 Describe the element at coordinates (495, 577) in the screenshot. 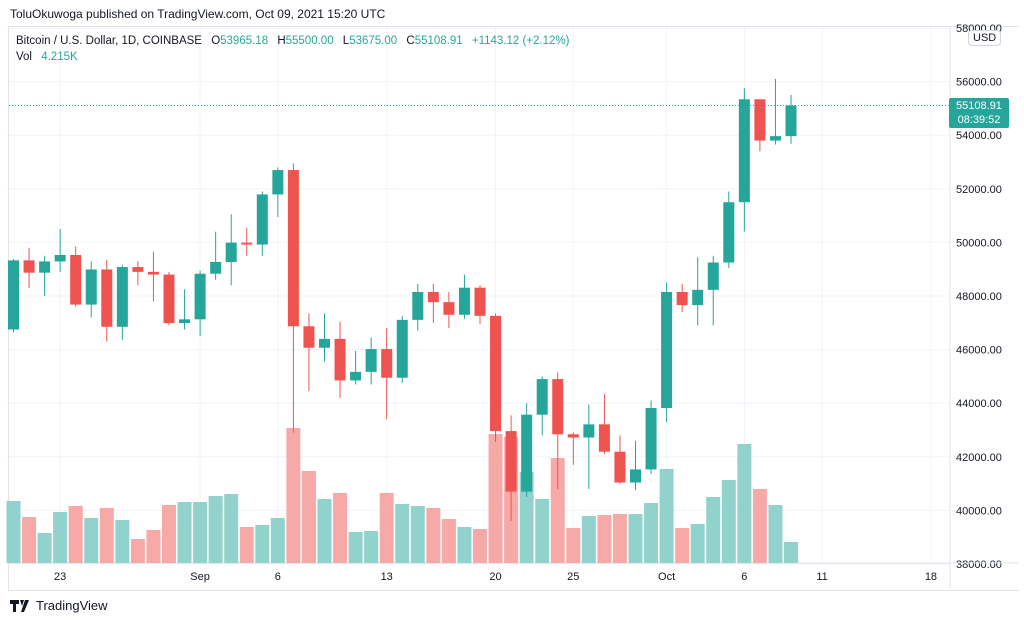

I see `time-tick-label: 20` at that location.